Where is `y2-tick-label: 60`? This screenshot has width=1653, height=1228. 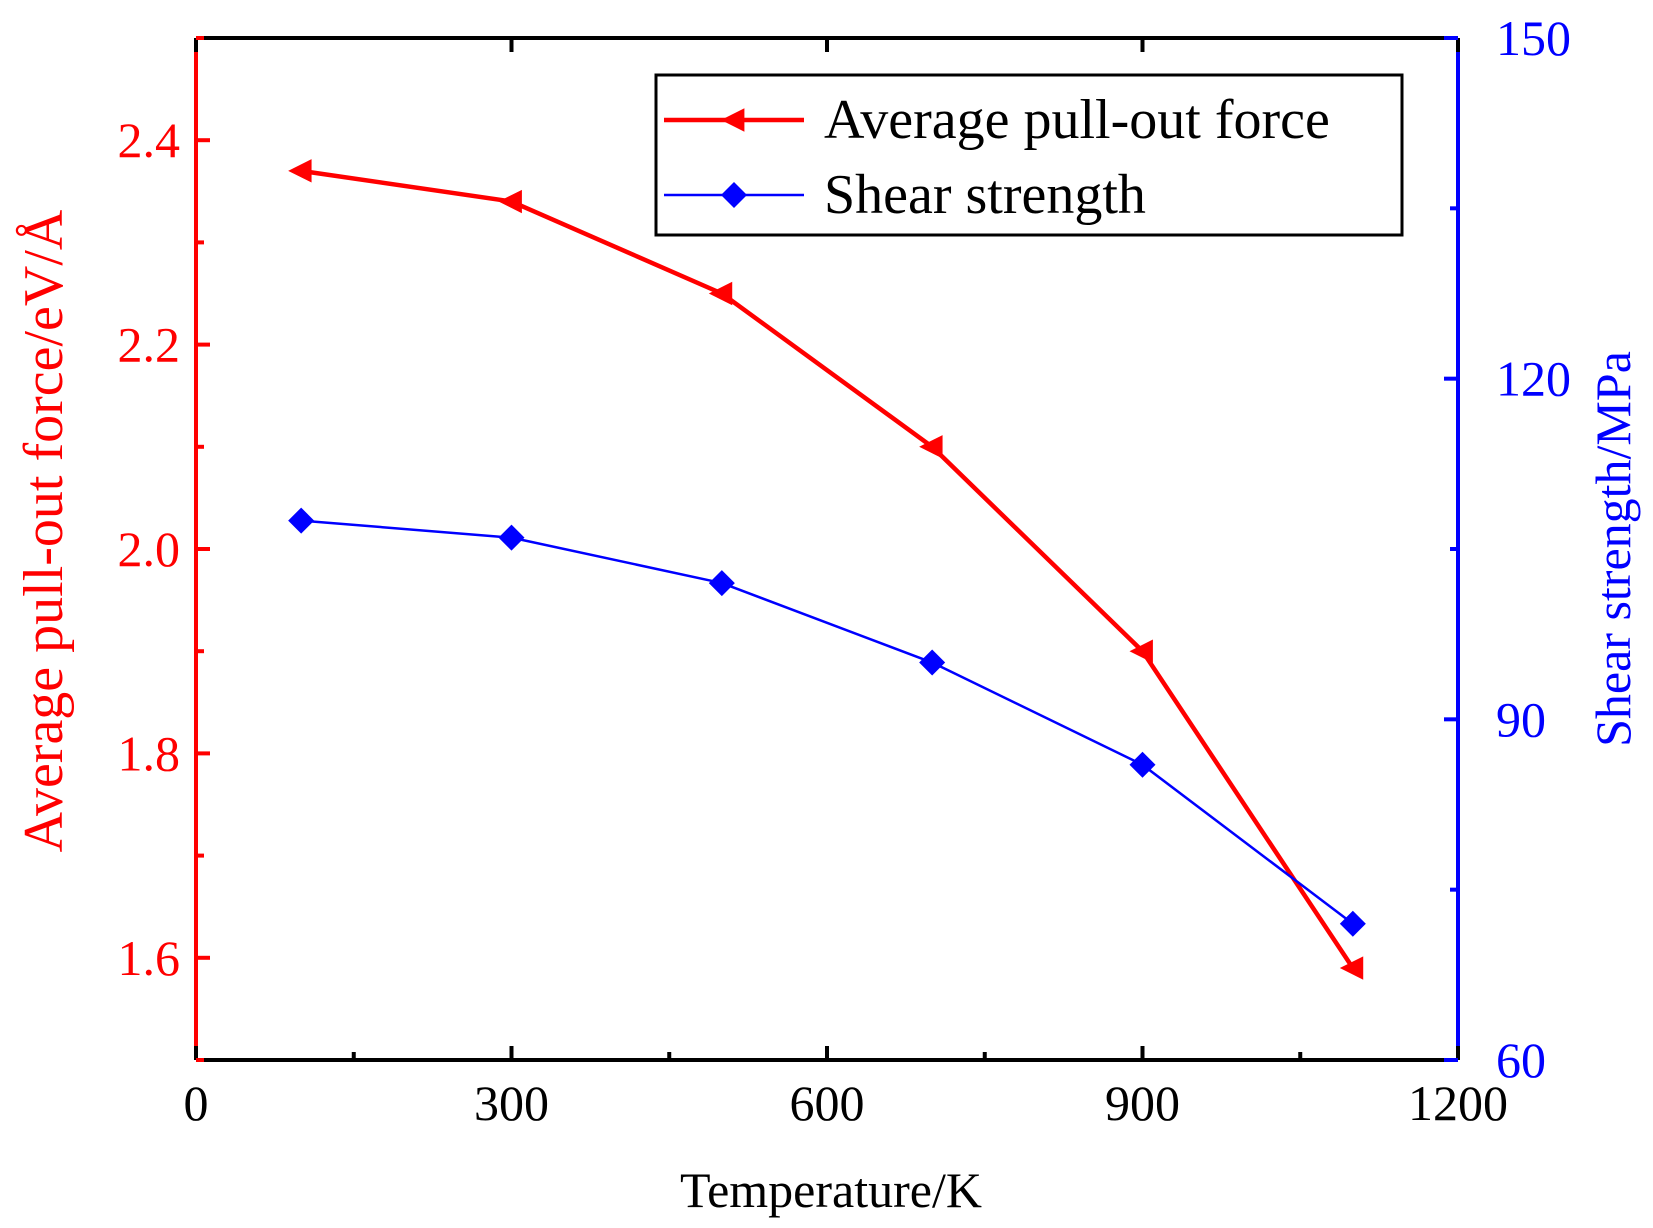 y2-tick-label: 60 is located at coordinates (1521, 1060).